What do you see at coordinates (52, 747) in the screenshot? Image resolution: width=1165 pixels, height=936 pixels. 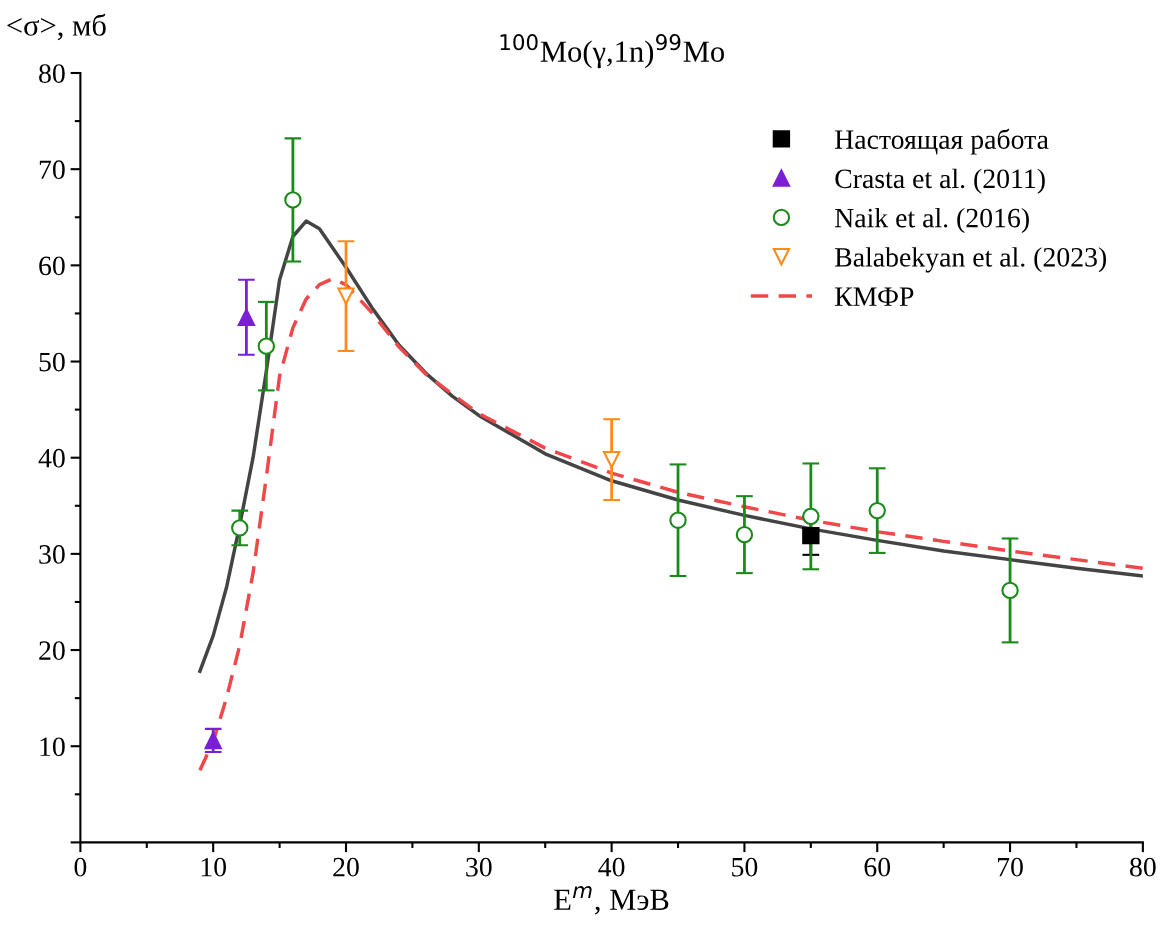 I see `y-tick-label: 10` at bounding box center [52, 747].